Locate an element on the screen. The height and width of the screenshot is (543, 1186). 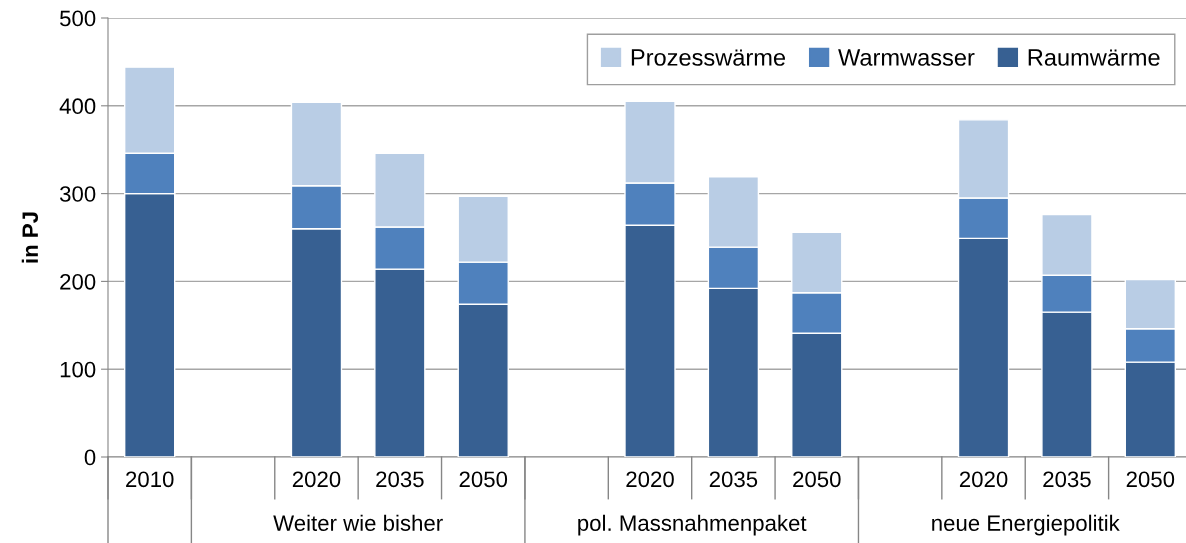
legend-label: Prozesswärme is located at coordinates (708, 57).